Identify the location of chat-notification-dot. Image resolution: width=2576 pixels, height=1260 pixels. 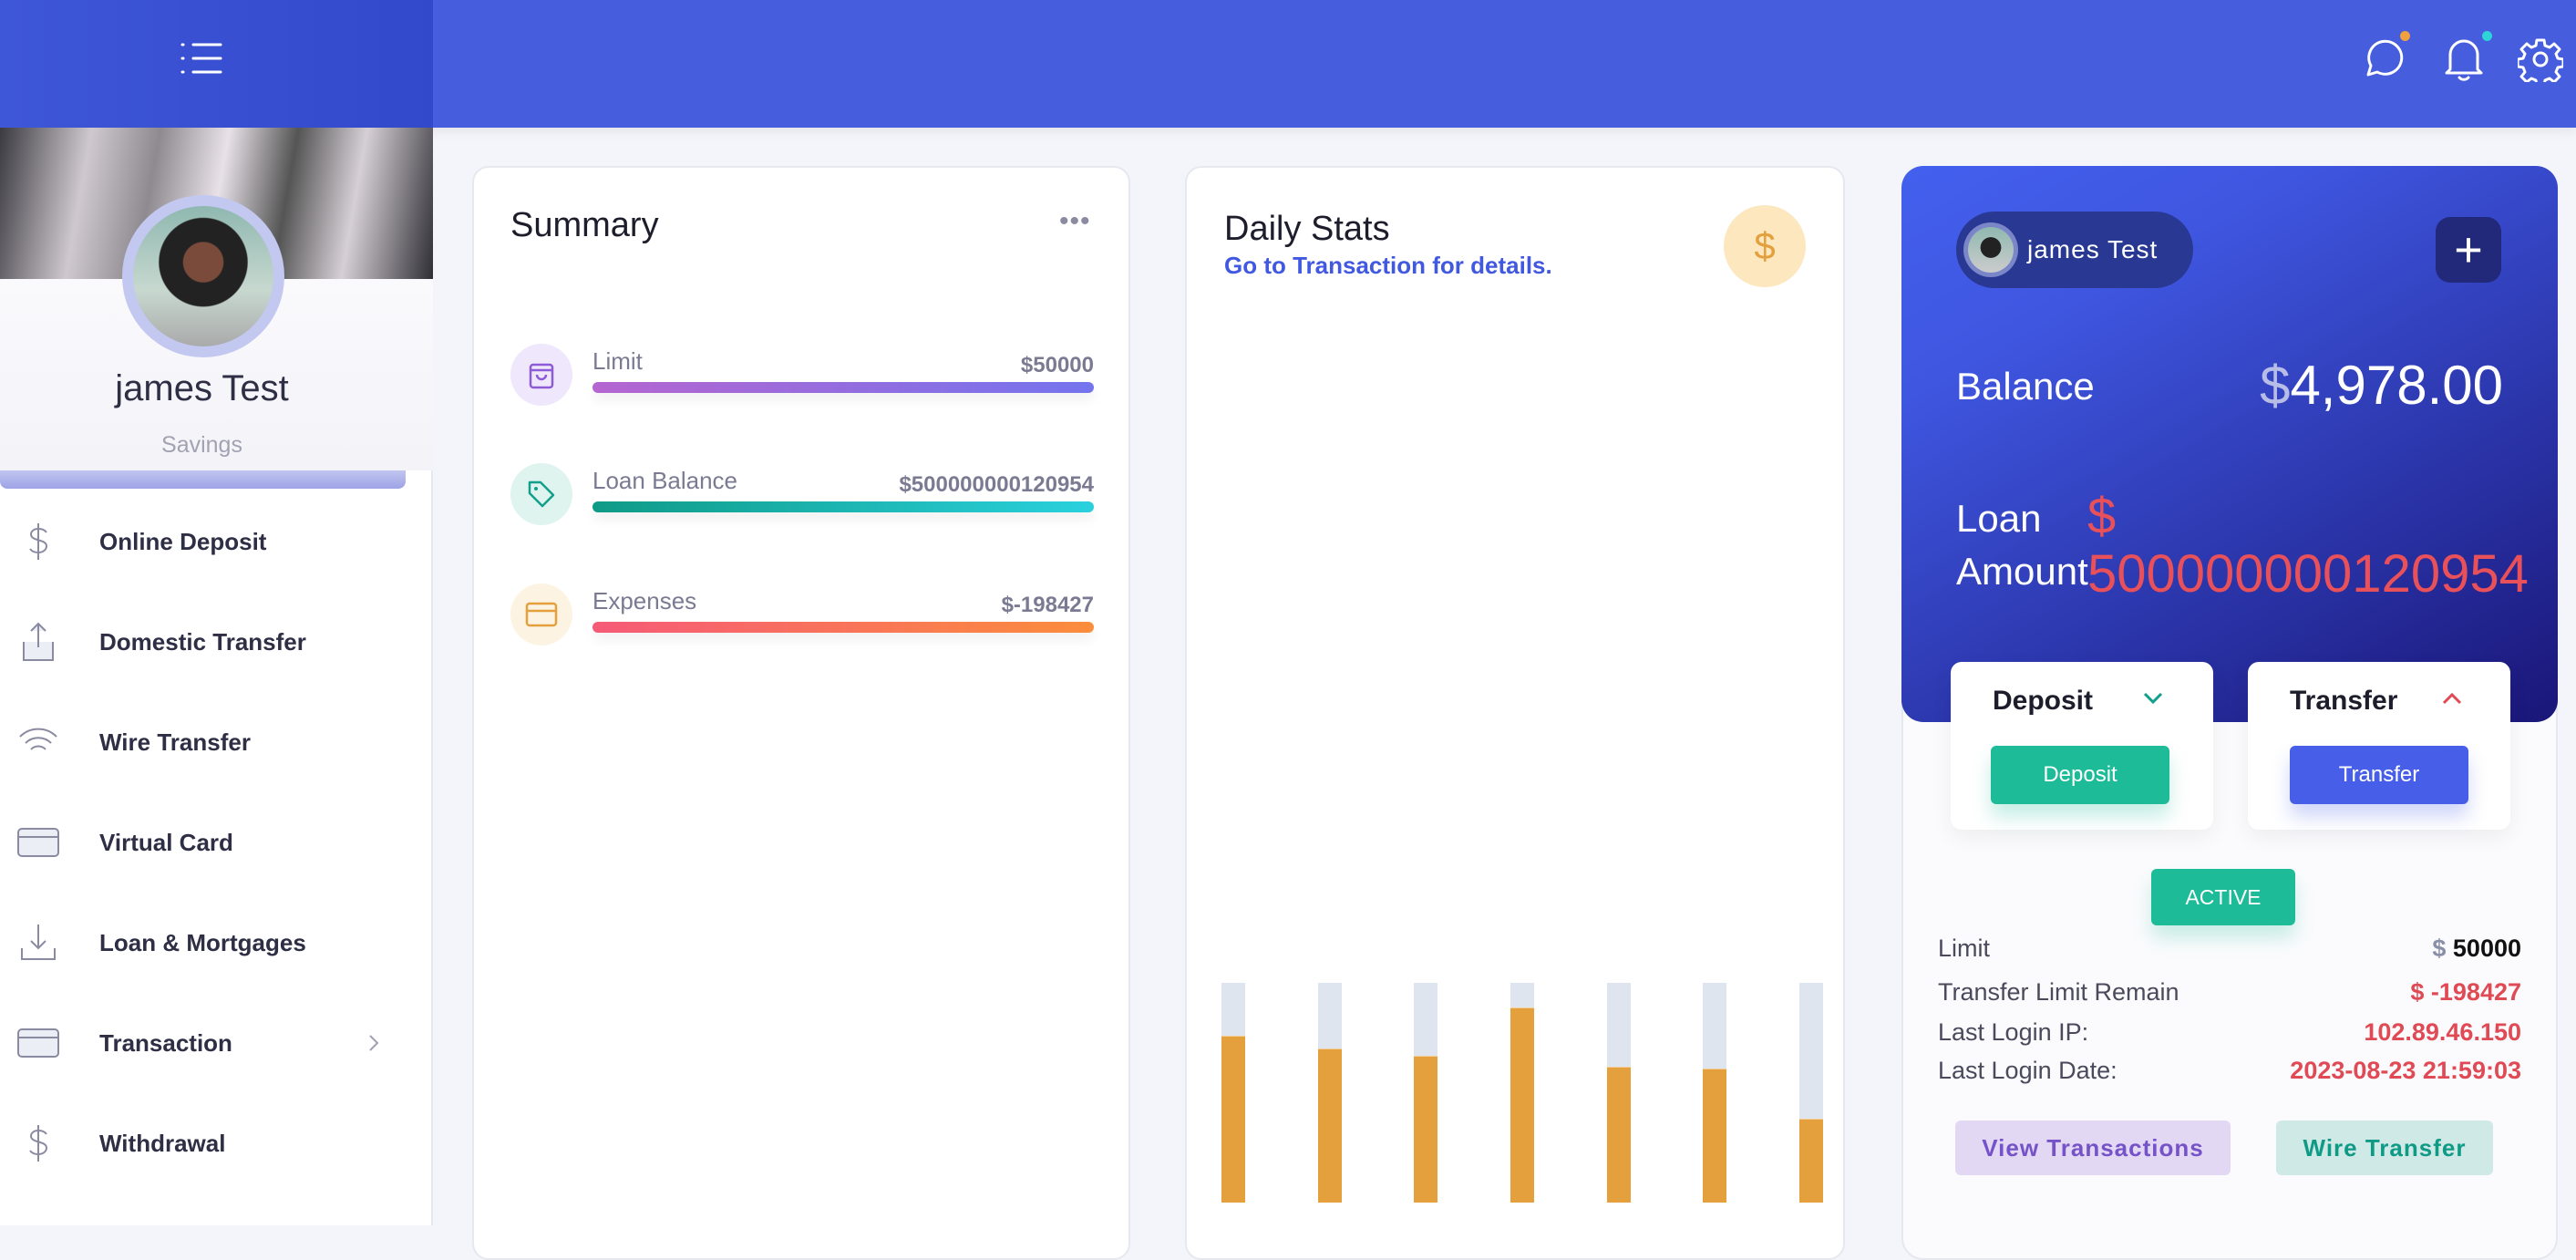
(2405, 36).